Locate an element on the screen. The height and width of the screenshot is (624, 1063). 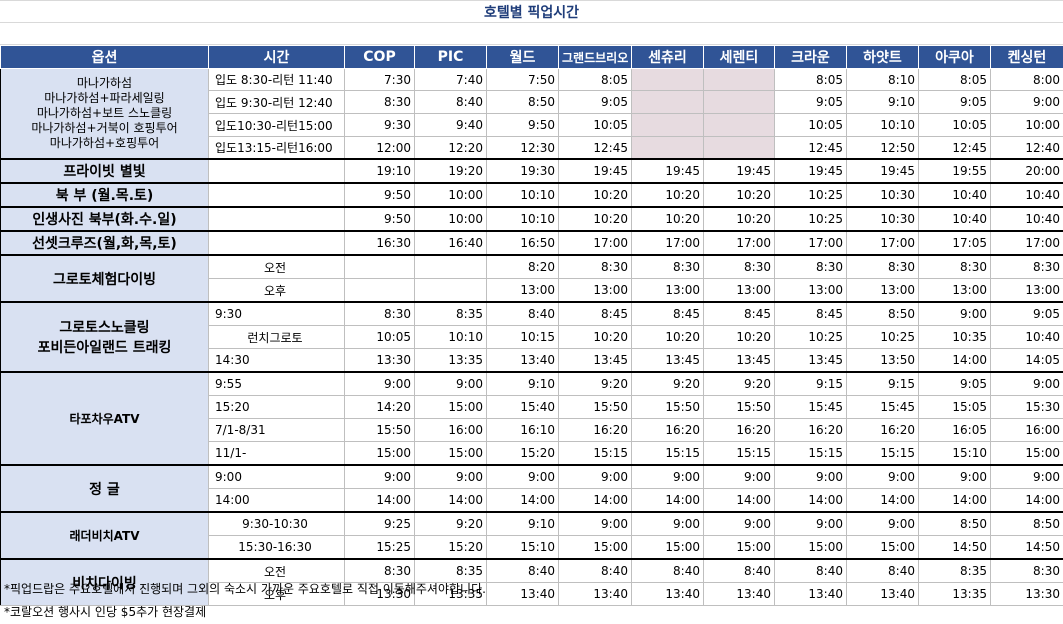
time-cell: 9:55 is located at coordinates (276, 383).